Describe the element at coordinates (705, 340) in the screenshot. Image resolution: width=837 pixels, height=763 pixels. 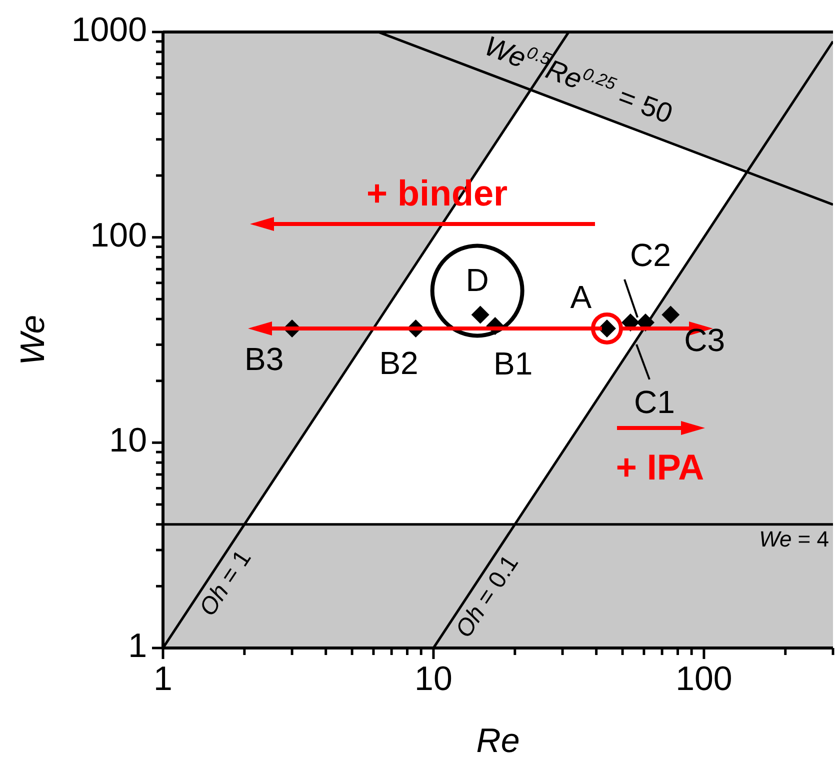
I see `annotation: C3` at that location.